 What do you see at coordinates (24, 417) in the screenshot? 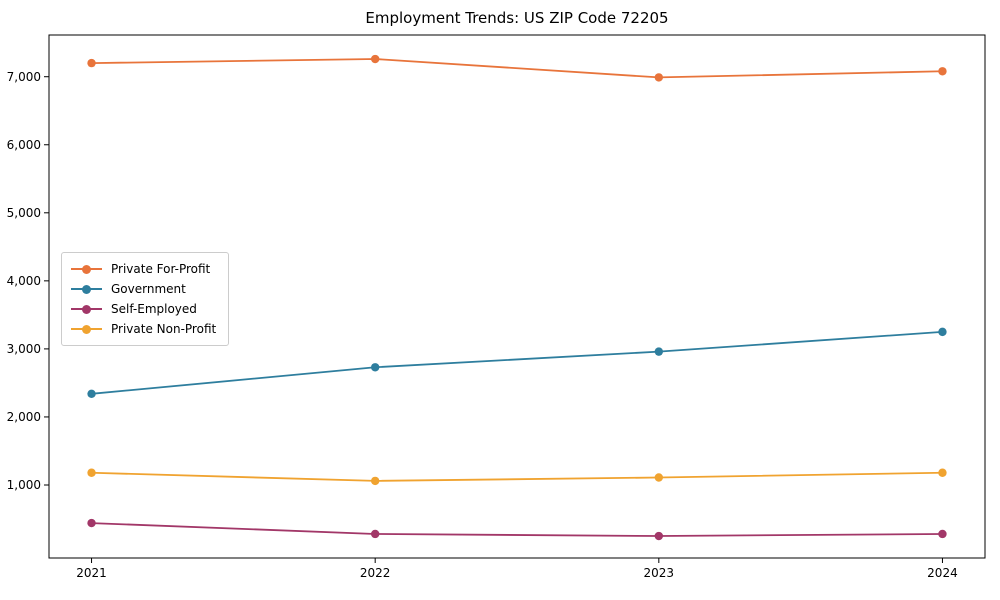
I see `y-axis-tick-label: 2,000` at bounding box center [24, 417].